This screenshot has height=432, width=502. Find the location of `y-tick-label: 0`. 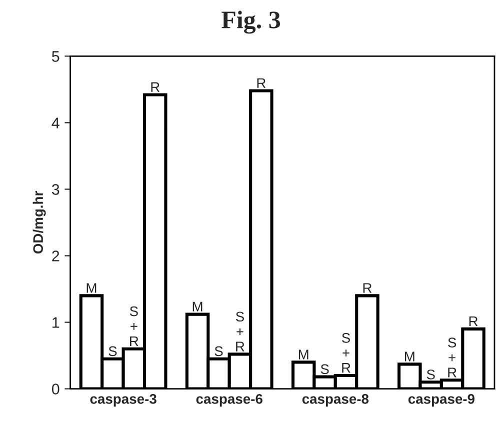

y-tick-label: 0 is located at coordinates (56, 389).